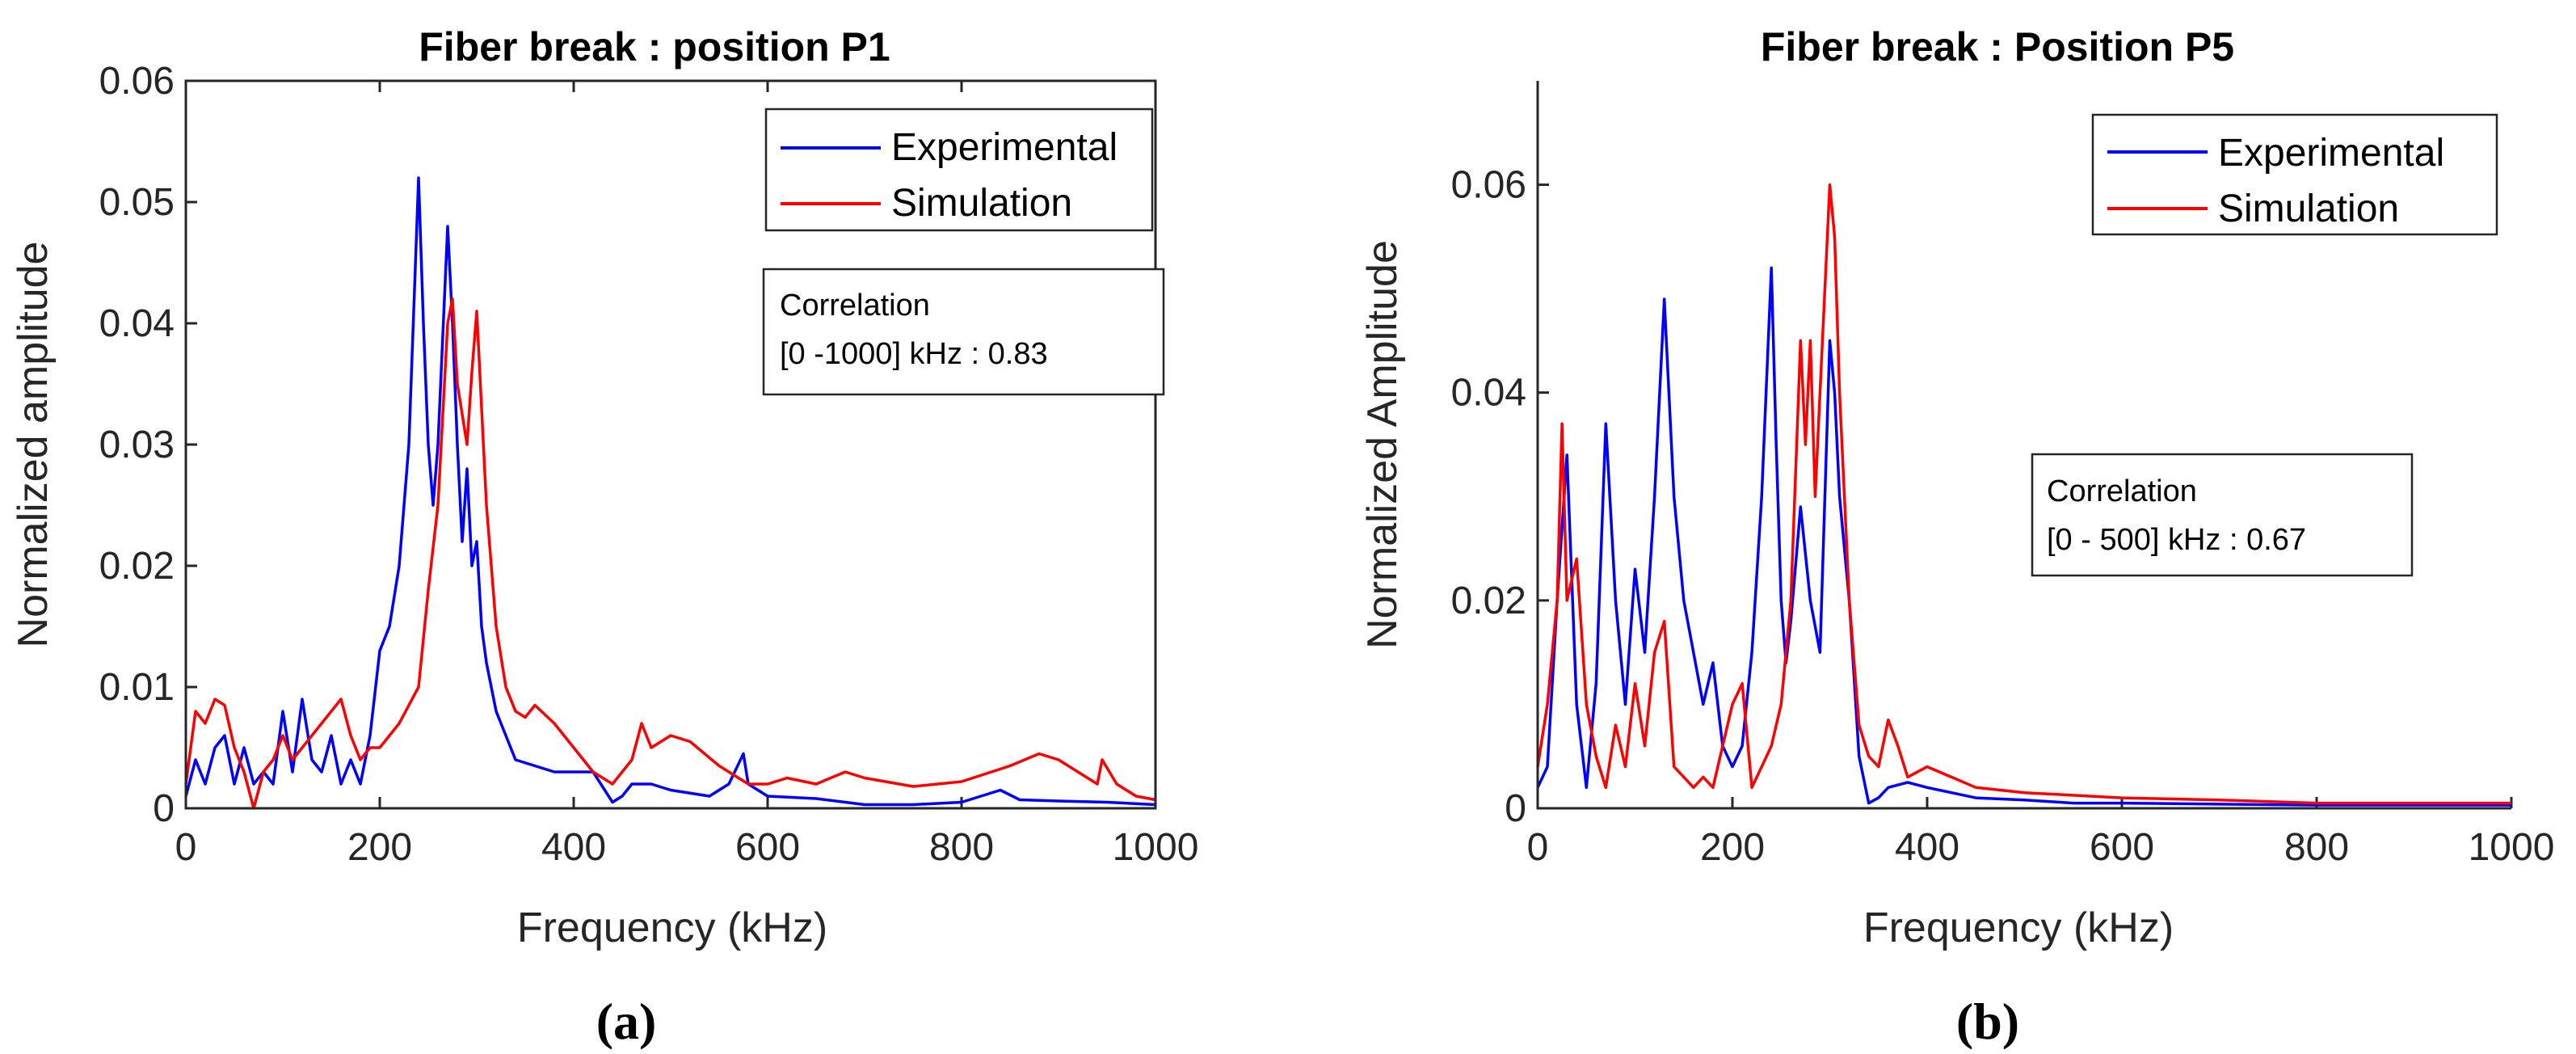  I want to click on y-axis-label: Normalized Amplitude, so click(1382, 445).